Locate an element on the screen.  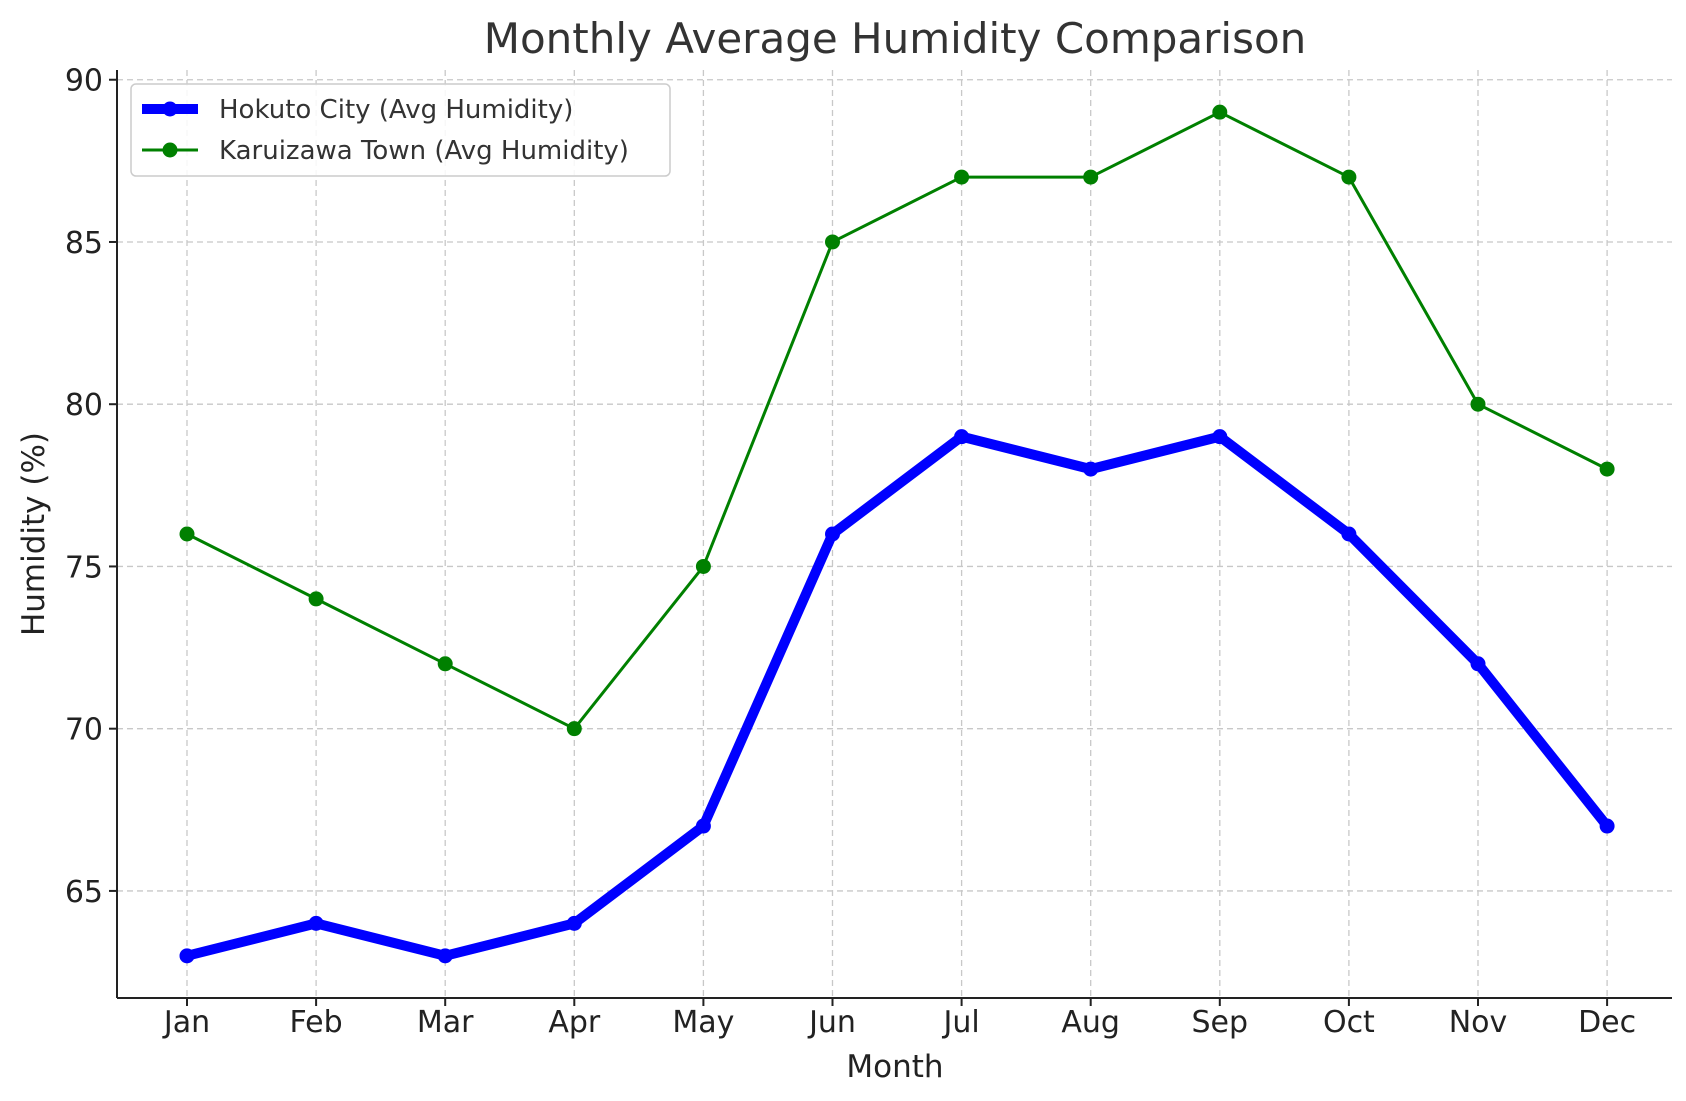
x-tick-label: Dec is located at coordinates (1607, 1022).